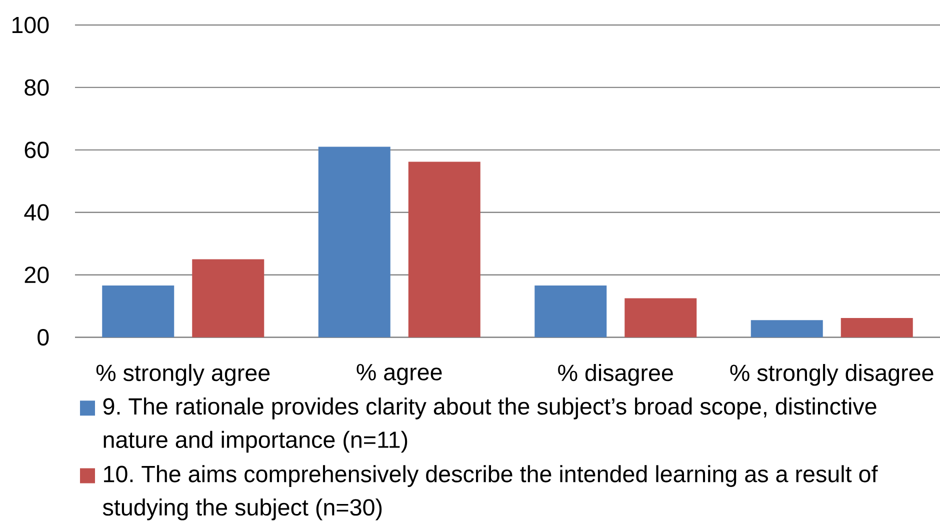 This screenshot has height=526, width=940. I want to click on x-tick-label: % strongly agree, so click(183, 375).